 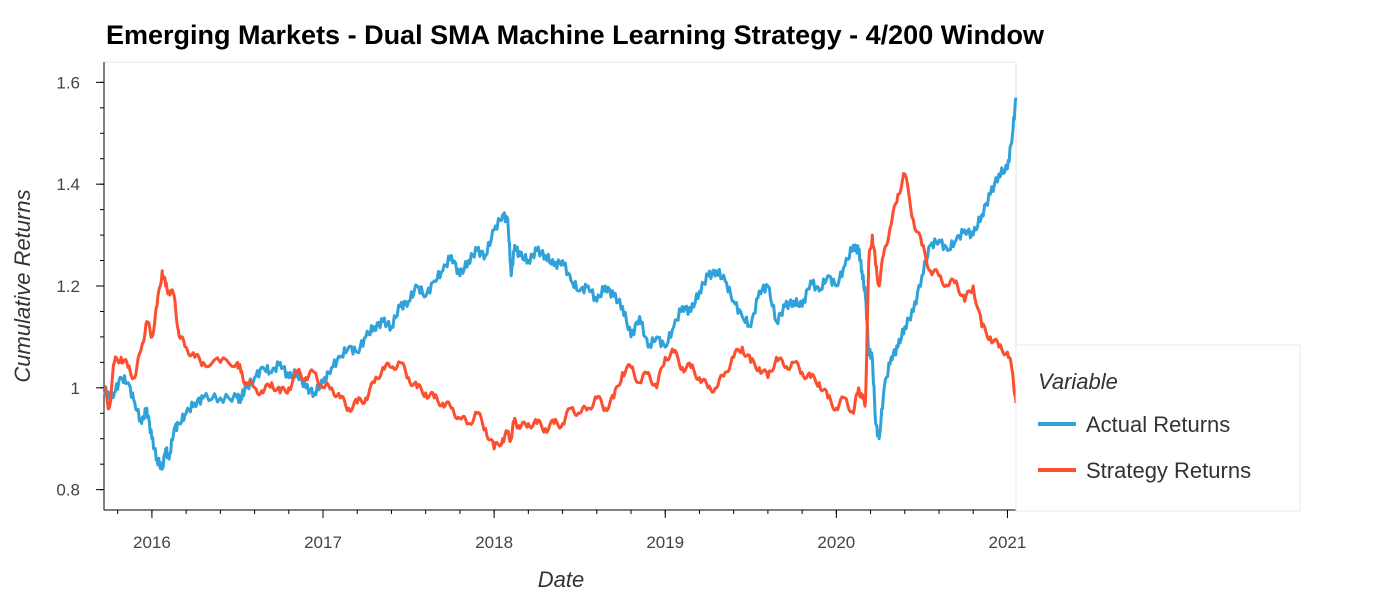 I want to click on legend-entries: Actual Returns Strategy Returns, so click(x=1144, y=447).